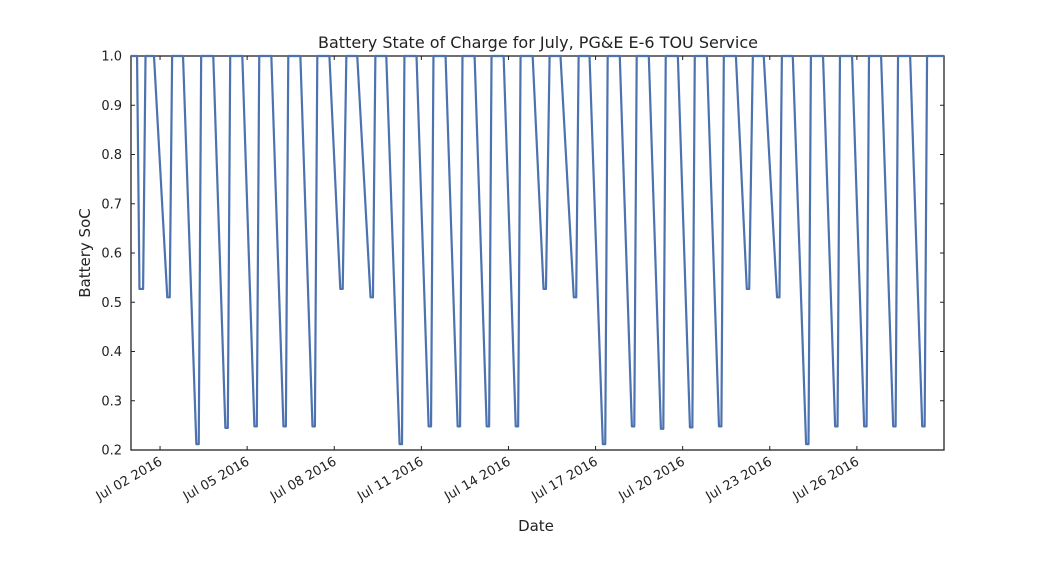  What do you see at coordinates (111, 254) in the screenshot?
I see `y-tick-label: 0.6` at bounding box center [111, 254].